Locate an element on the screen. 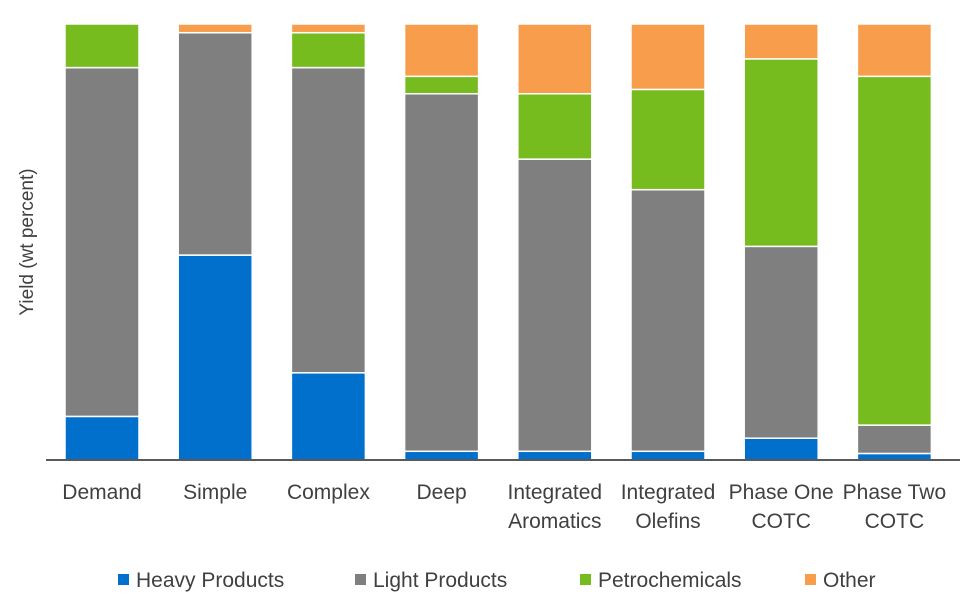 This screenshot has height=608, width=973. bar-segment-light-products-phase-one-cotc is located at coordinates (781, 342).